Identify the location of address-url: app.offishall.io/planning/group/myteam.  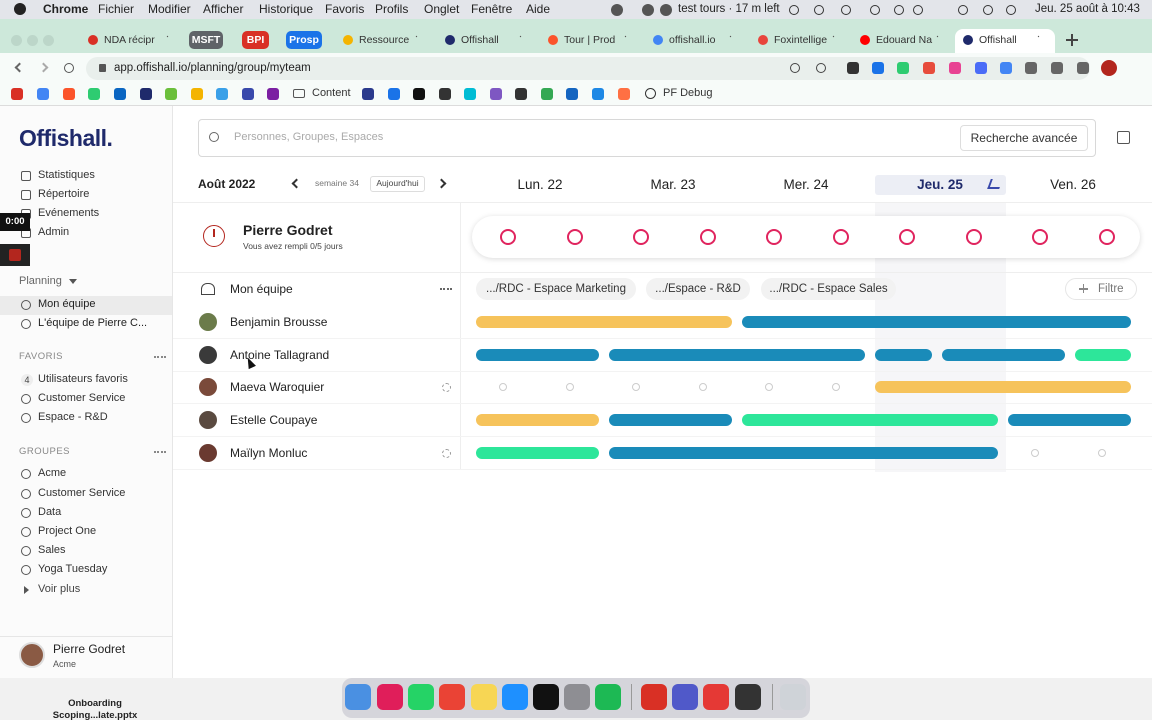
(212, 68).